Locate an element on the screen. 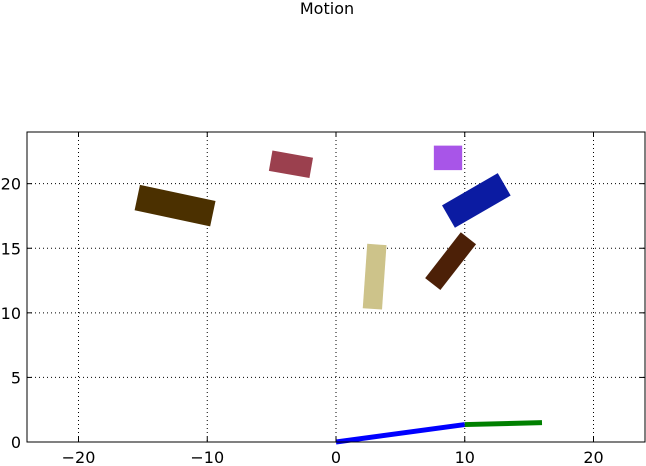  y-tick-label: 5 is located at coordinates (16, 377).